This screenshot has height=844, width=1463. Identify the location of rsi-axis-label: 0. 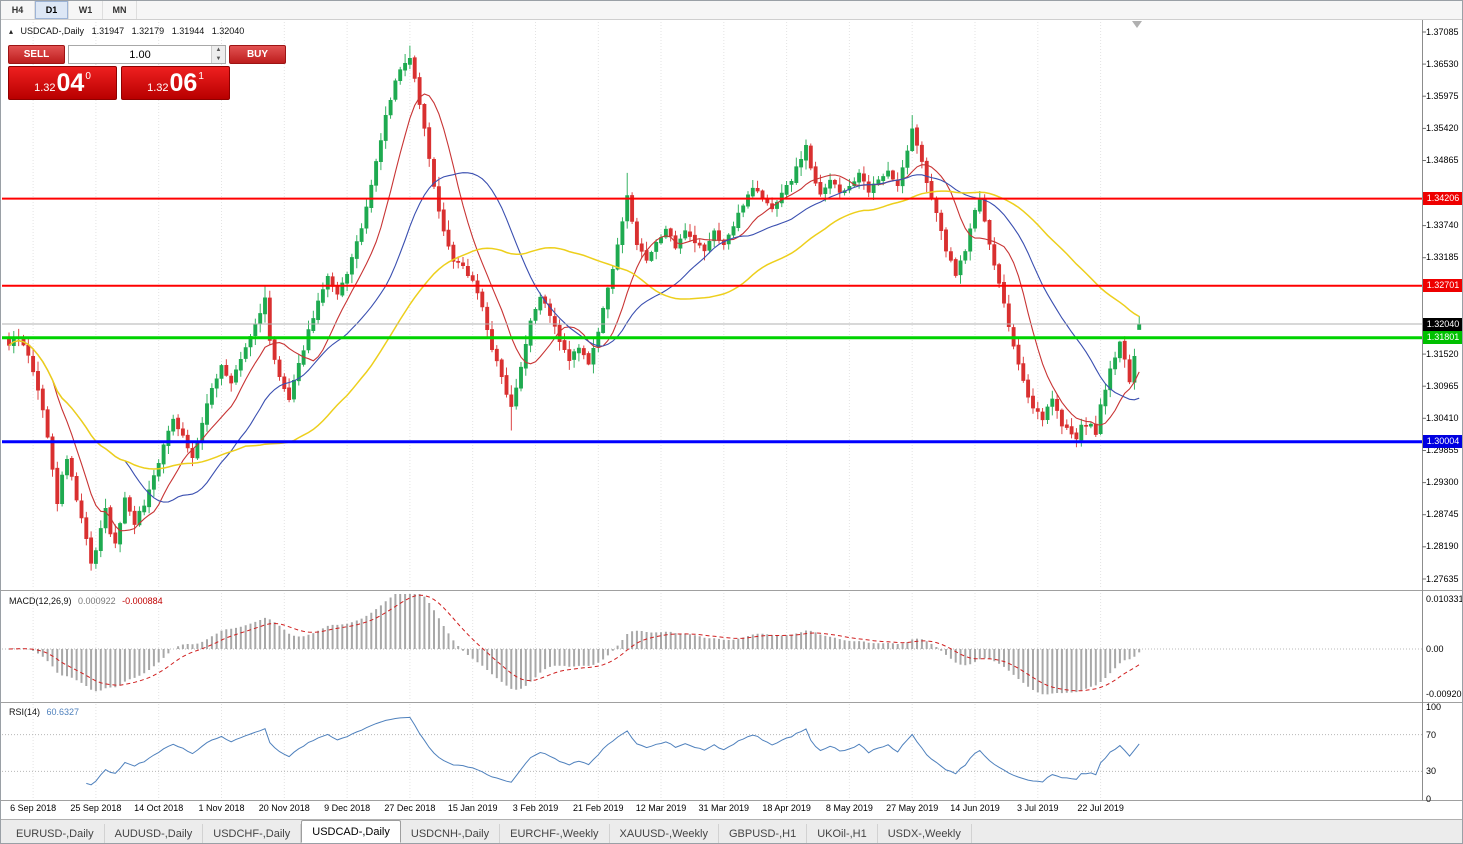
(1429, 799).